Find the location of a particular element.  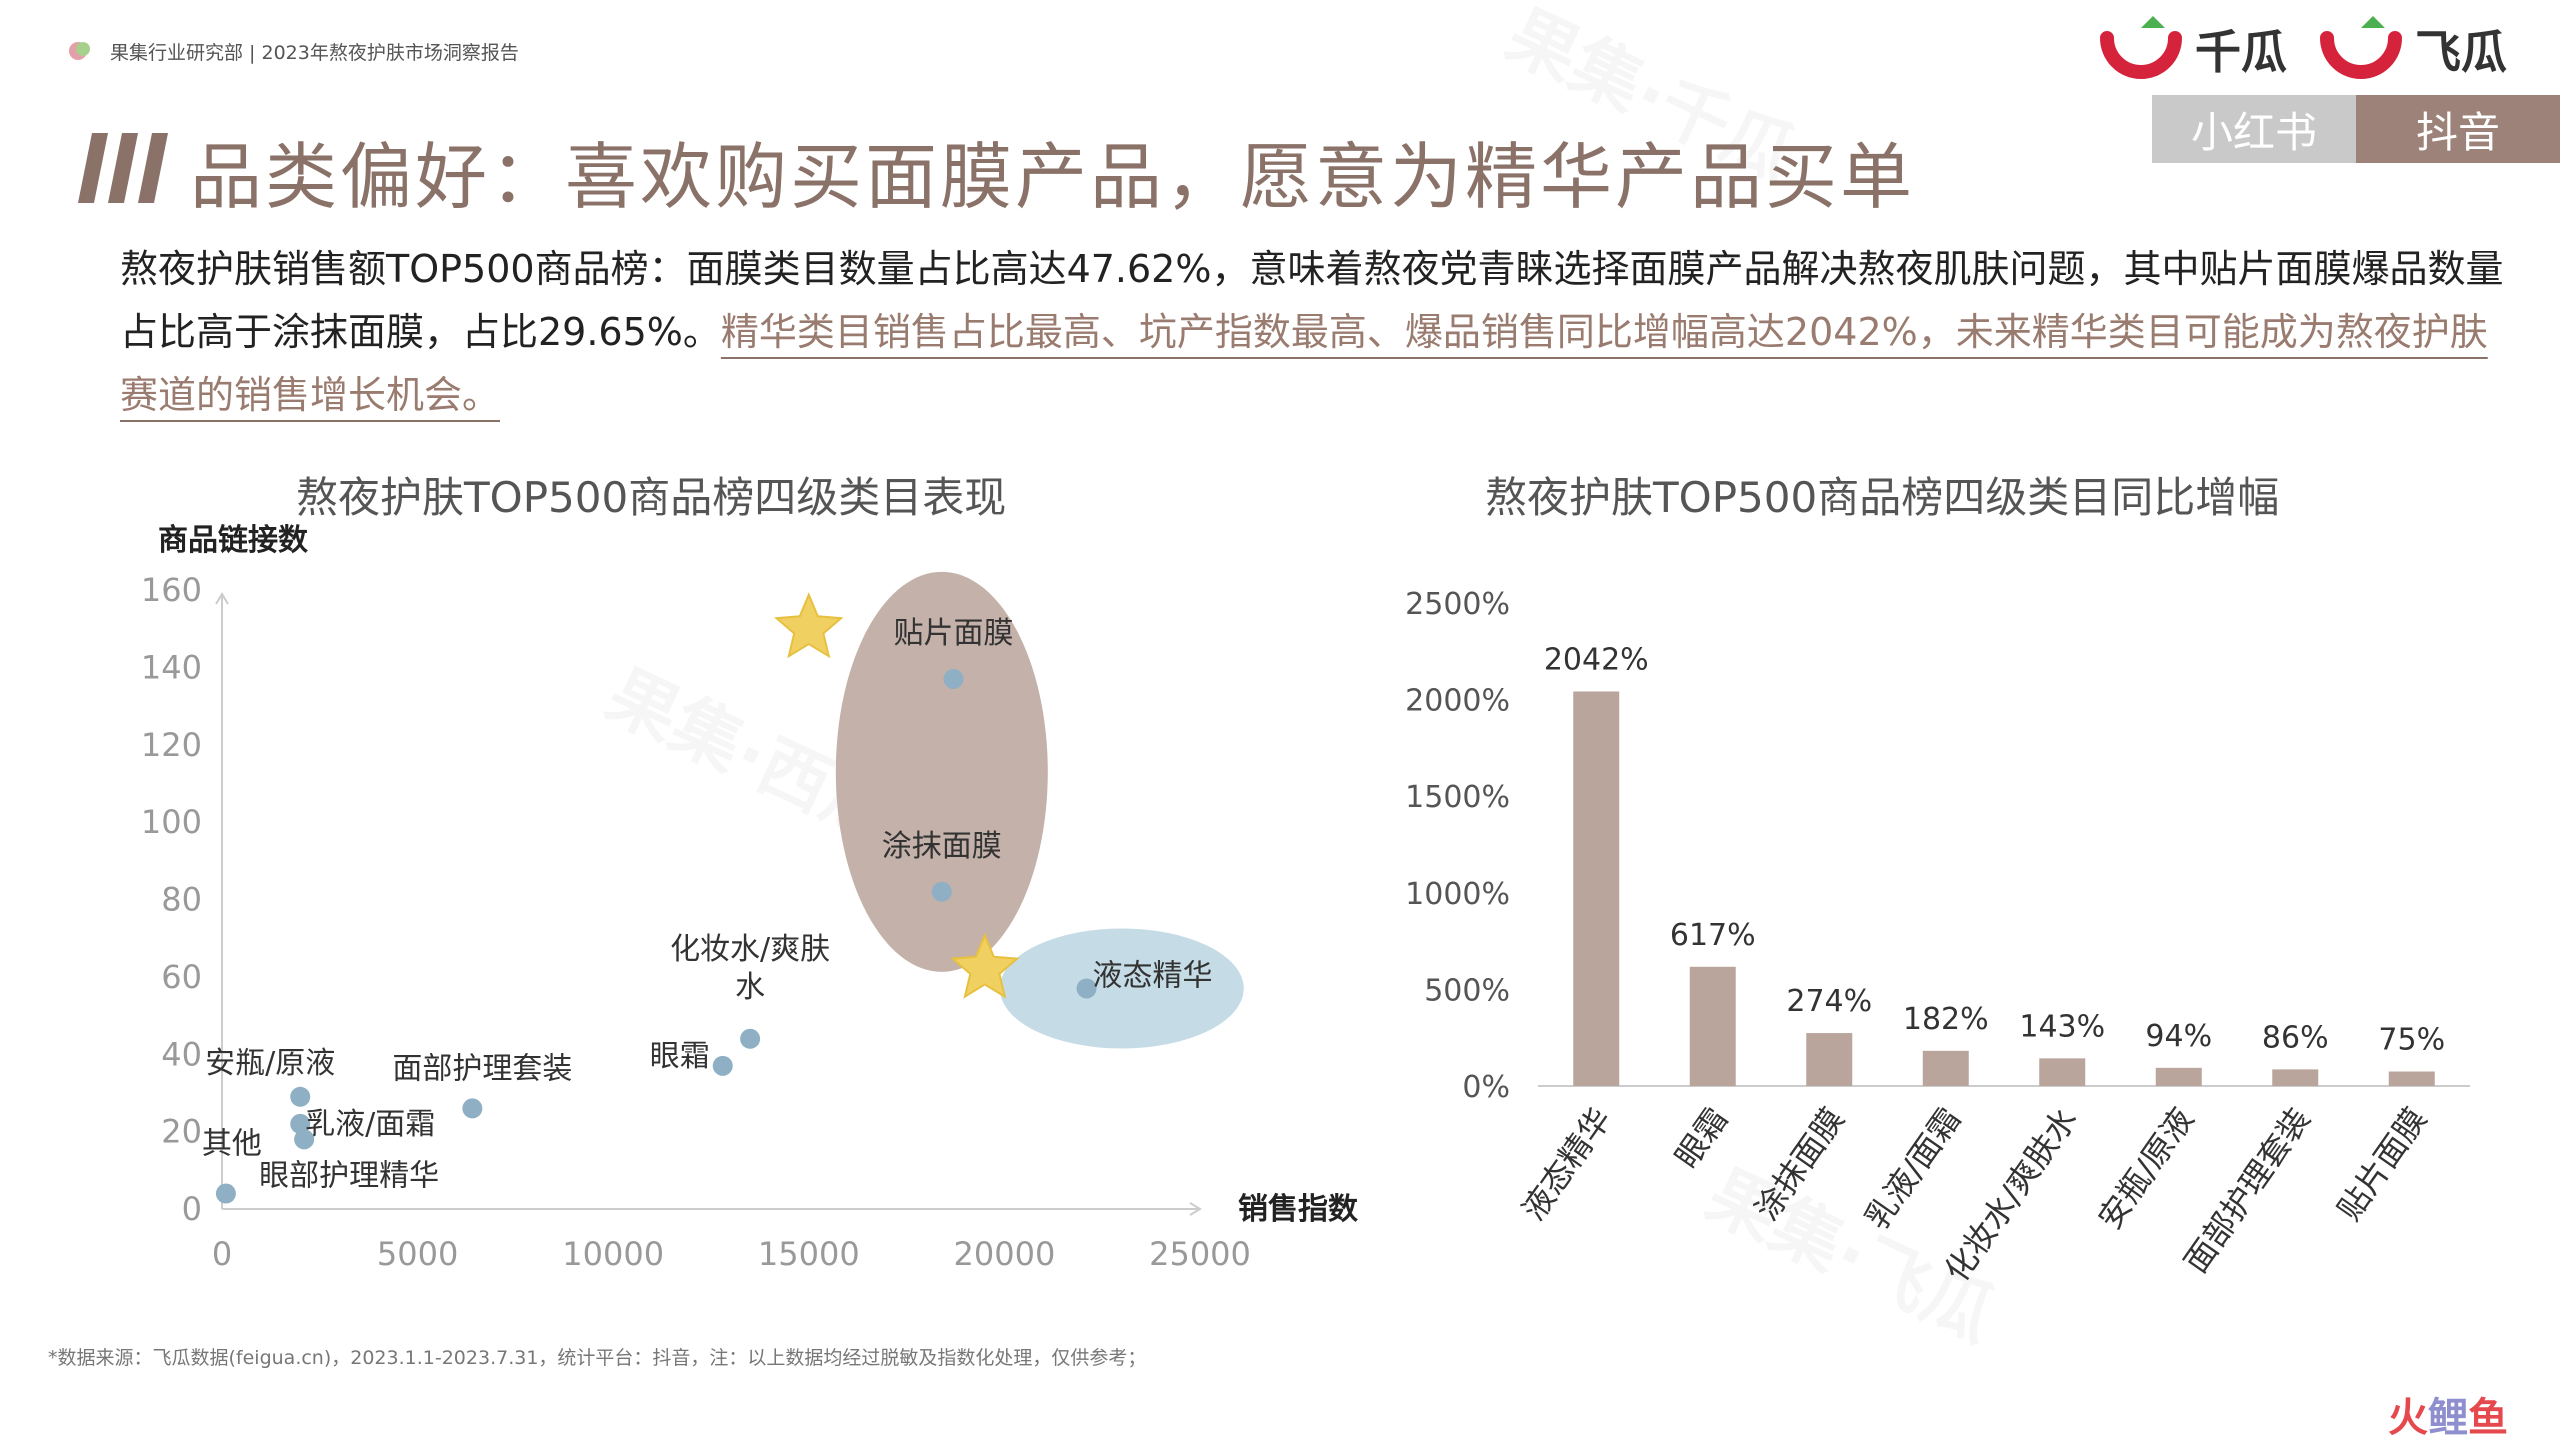

corner-logo-part1: 火 is located at coordinates (2408, 1418).